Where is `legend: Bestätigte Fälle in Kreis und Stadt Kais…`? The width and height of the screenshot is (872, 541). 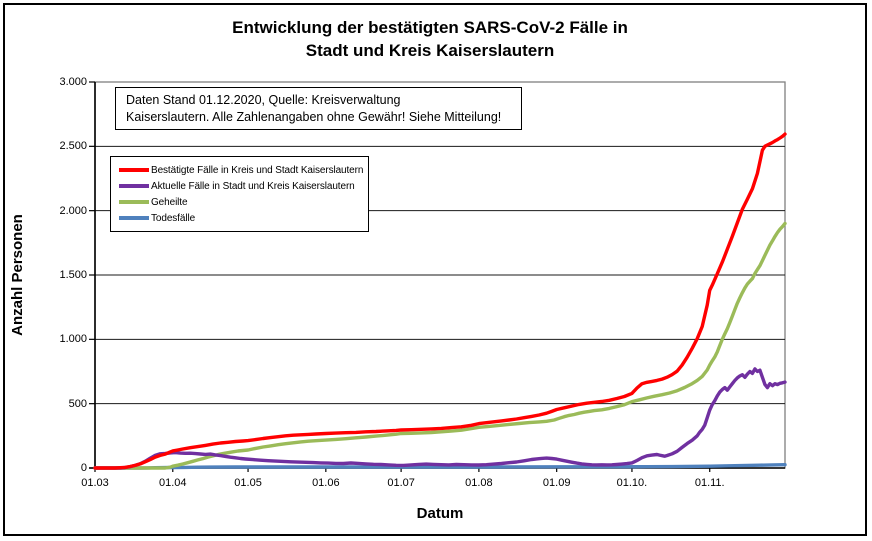 legend: Bestätigte Fälle in Kreis und Stadt Kais… is located at coordinates (239, 194).